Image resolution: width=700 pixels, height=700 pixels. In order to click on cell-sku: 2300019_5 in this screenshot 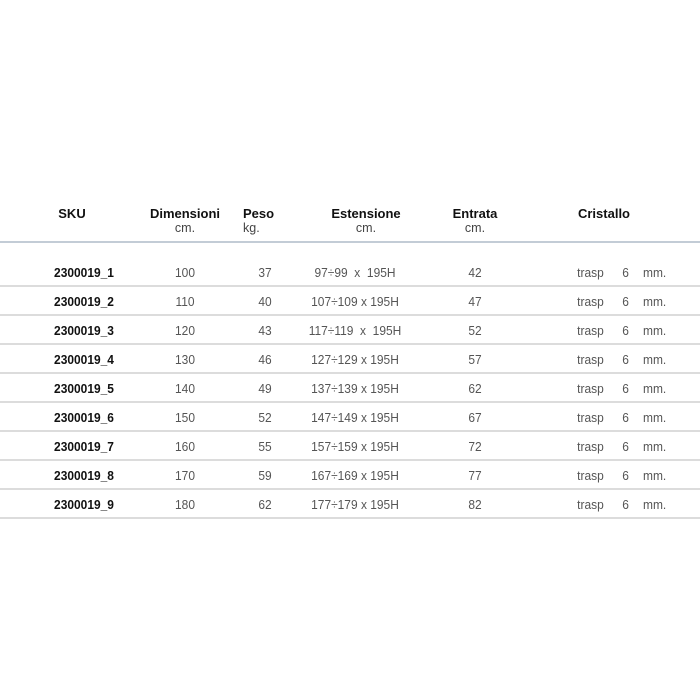, I will do `click(84, 388)`.